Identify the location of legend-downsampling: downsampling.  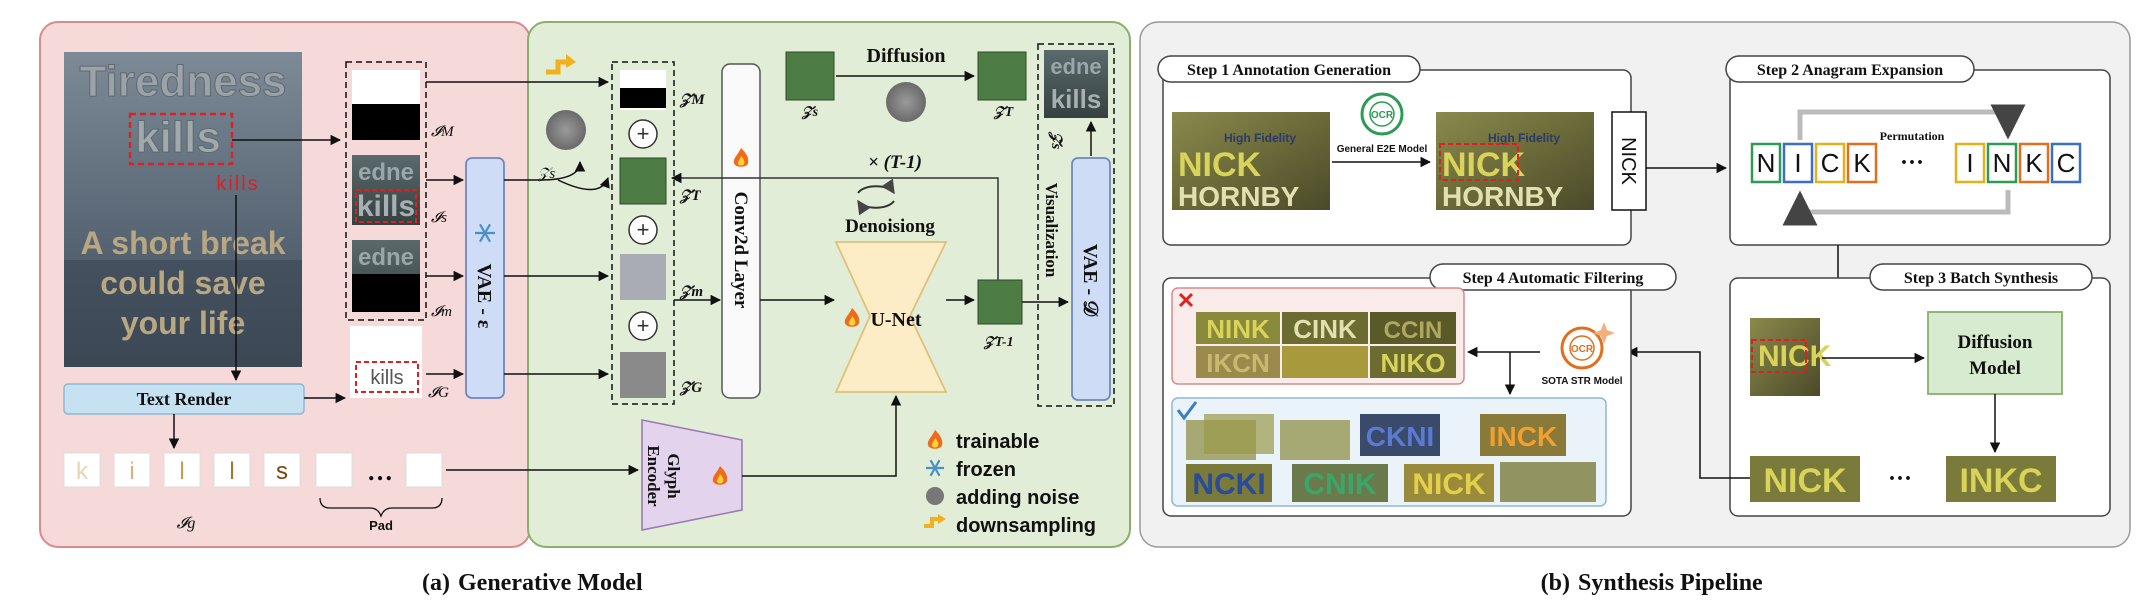
(1026, 526).